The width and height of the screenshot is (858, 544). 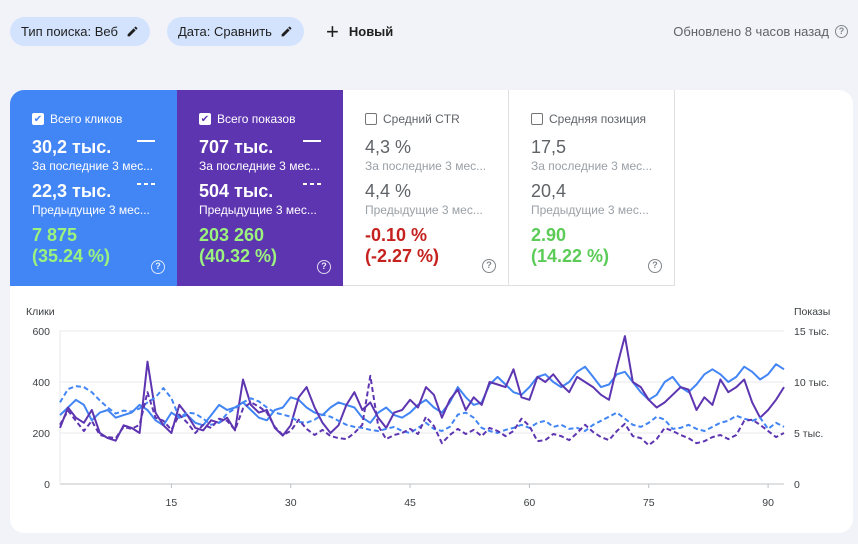 I want to click on x-tick-label: 45, so click(x=410, y=503).